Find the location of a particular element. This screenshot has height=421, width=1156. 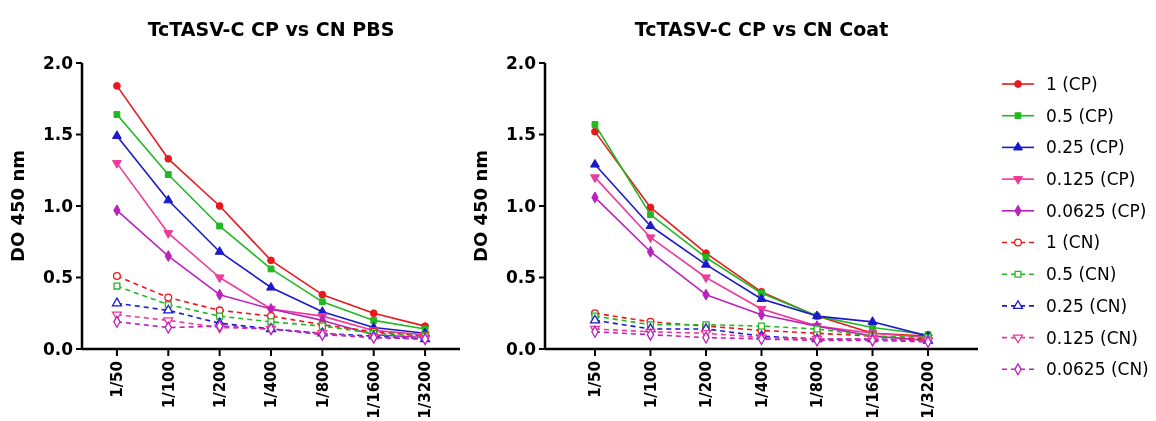

legend-label: 0.25 (CN) is located at coordinates (1087, 305).